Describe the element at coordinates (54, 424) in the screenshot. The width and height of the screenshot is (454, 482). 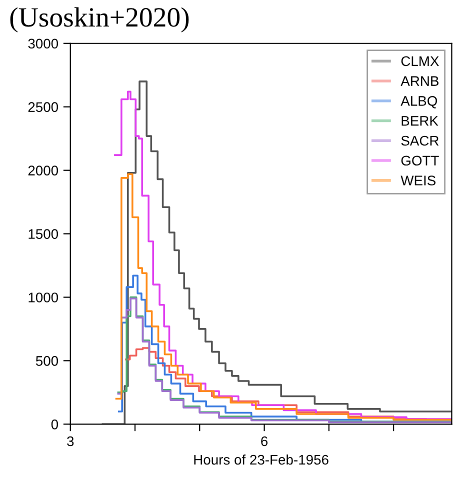
I see `y-tick-label: 0` at that location.